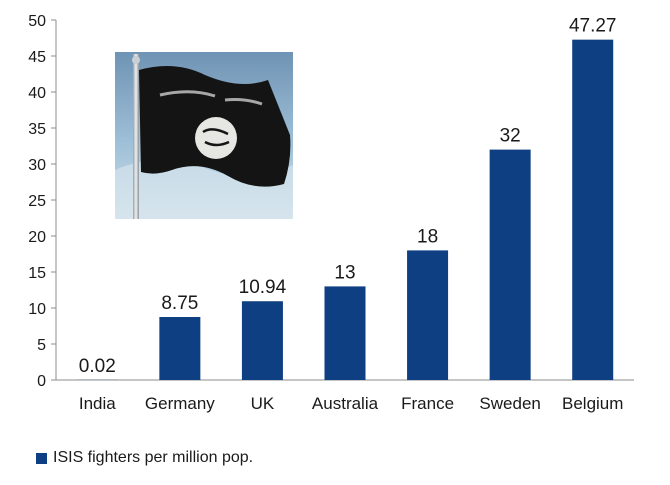 This screenshot has height=485, width=670. Describe the element at coordinates (427, 403) in the screenshot. I see `category-label-france: France` at that location.